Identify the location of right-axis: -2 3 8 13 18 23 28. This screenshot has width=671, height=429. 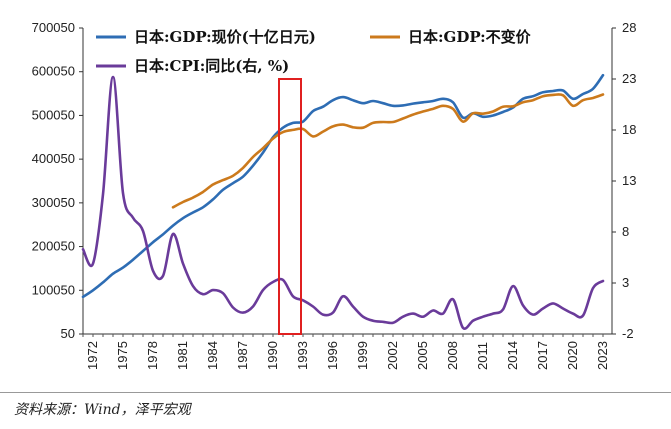
(624, 180).